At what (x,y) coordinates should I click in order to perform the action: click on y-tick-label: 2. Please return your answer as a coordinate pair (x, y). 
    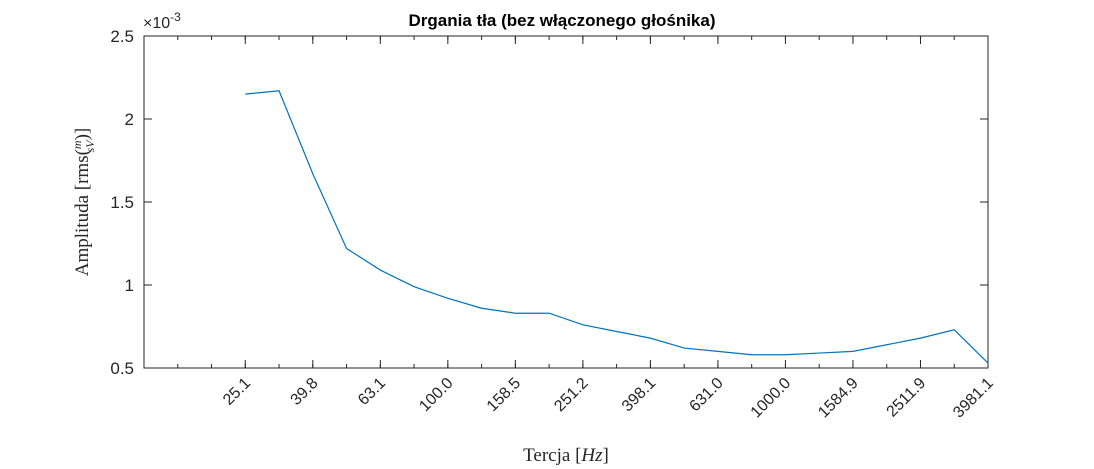
    Looking at the image, I should click on (129, 119).